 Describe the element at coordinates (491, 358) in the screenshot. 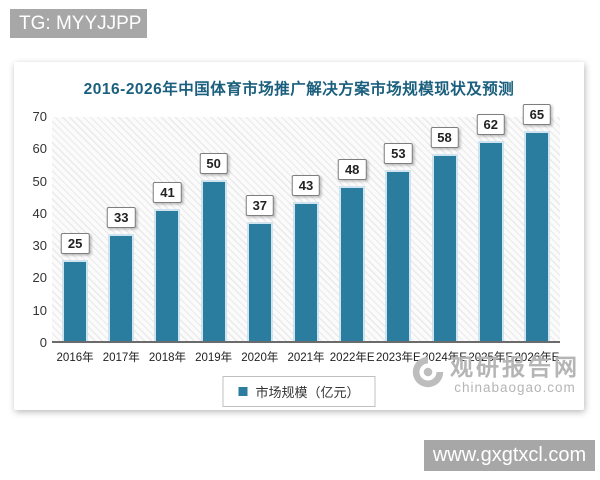

I see `x-tick-label: 2025年E` at that location.